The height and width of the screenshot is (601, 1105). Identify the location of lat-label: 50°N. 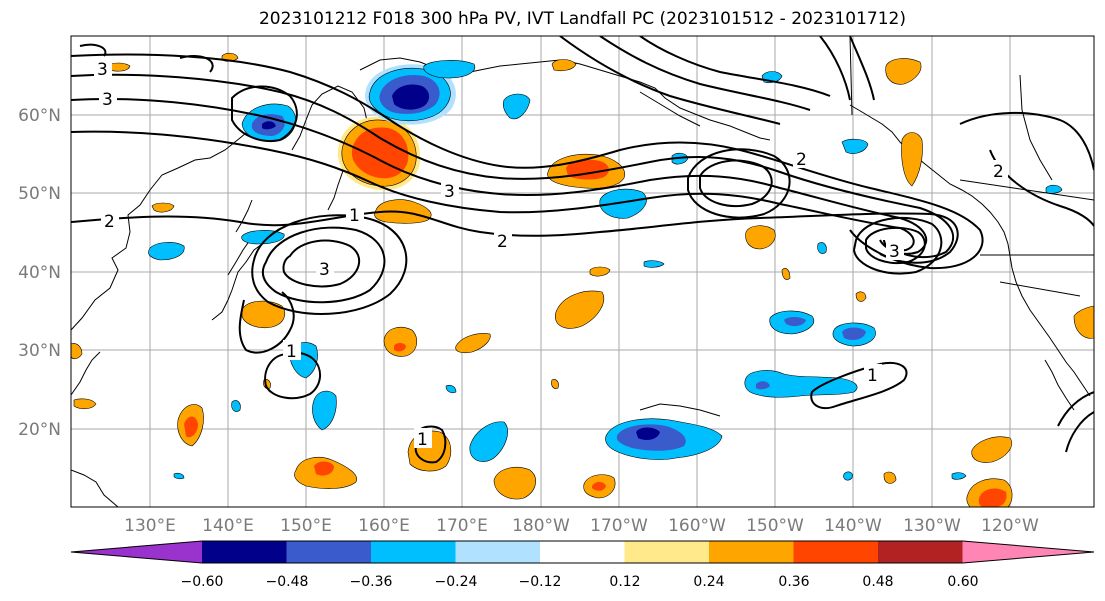
(39, 194).